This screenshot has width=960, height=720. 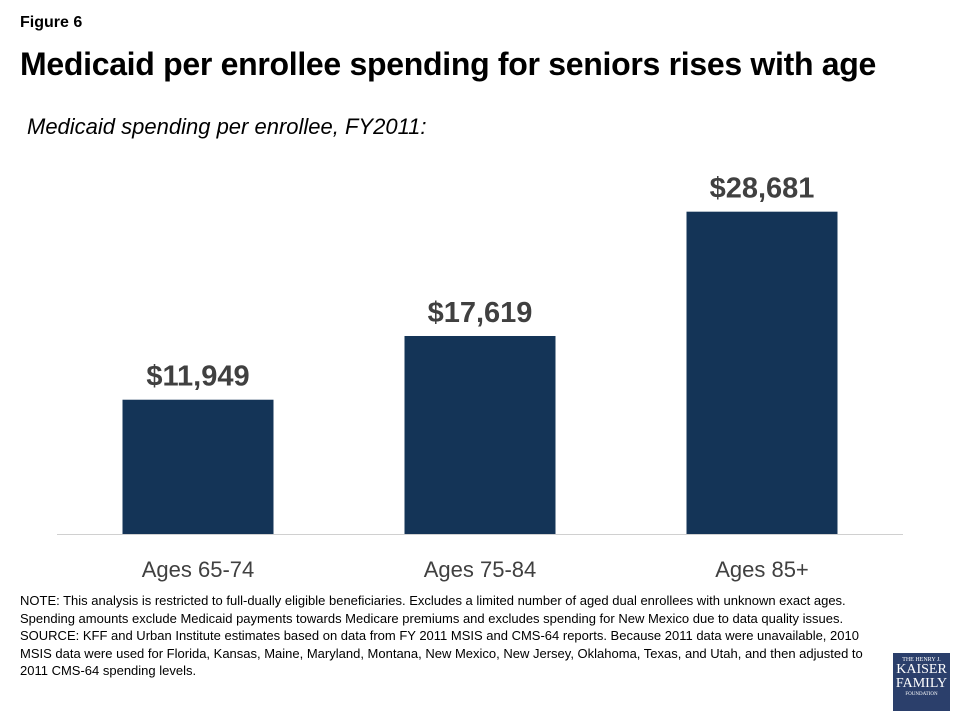 What do you see at coordinates (198, 569) in the screenshot?
I see `category-label: Ages 65-74` at bounding box center [198, 569].